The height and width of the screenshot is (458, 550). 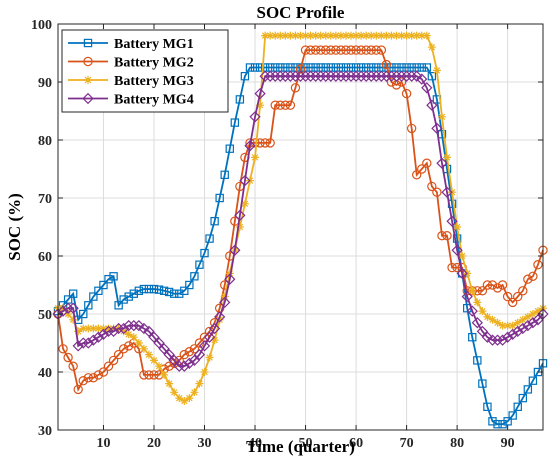 I want to click on x-tick-label: 60, so click(x=356, y=443).